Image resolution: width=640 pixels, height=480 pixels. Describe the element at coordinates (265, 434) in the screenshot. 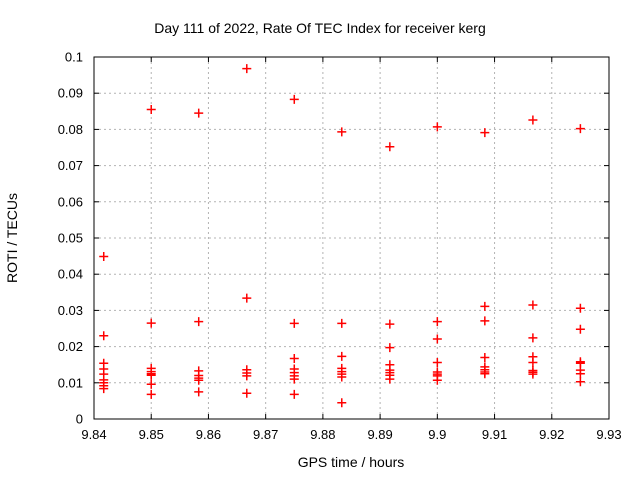

I see `x-tick-label: 9.87` at that location.